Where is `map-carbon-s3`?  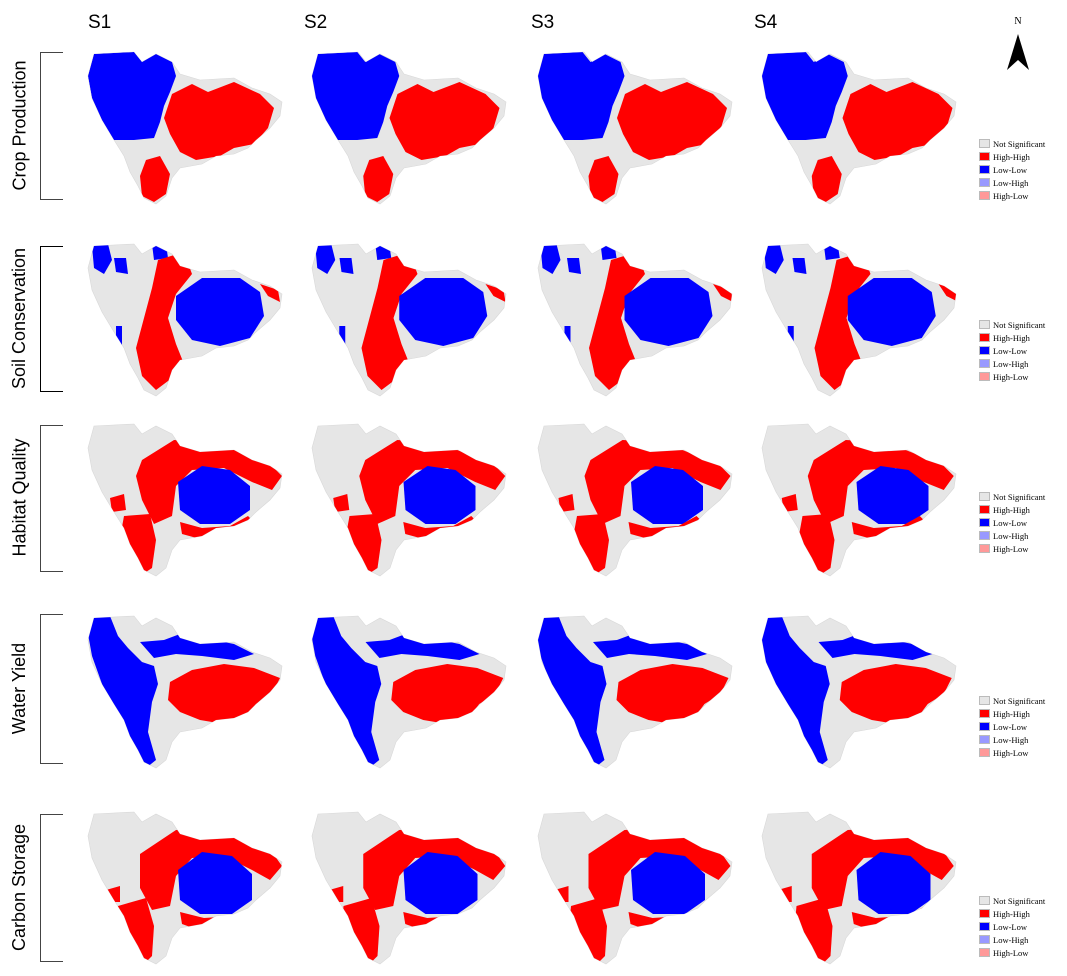
map-carbon-s3 is located at coordinates (636, 888).